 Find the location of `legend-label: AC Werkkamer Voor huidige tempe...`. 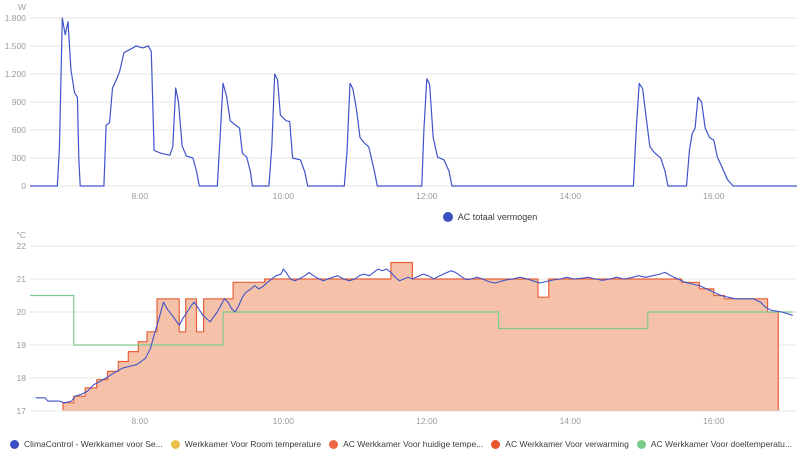

legend-label: AC Werkkamer Voor huidige tempe... is located at coordinates (413, 444).